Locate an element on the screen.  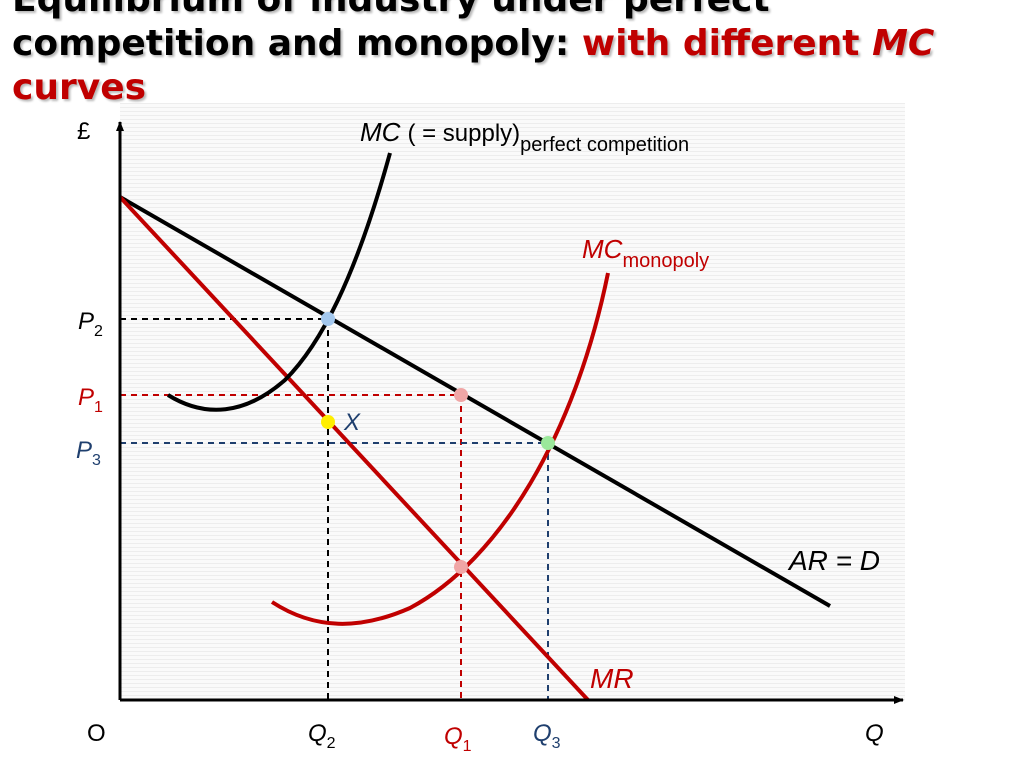
point-p2-q2 is located at coordinates (328, 319).